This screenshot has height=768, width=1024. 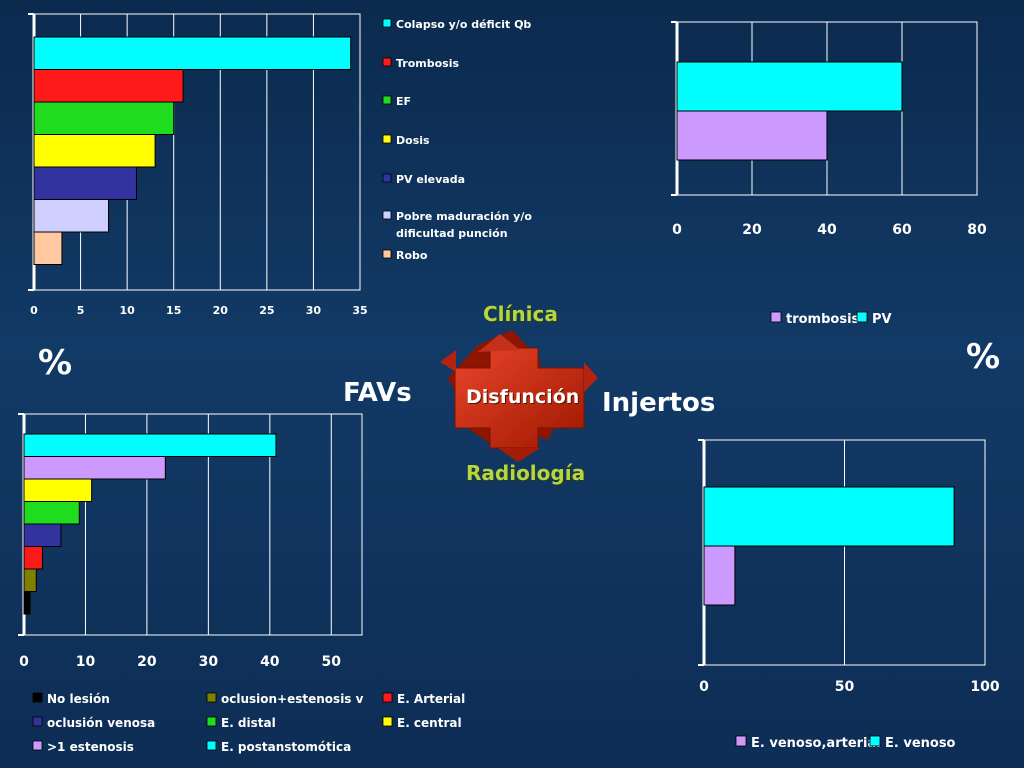 I want to click on legend-label: E. central, so click(x=429, y=723).